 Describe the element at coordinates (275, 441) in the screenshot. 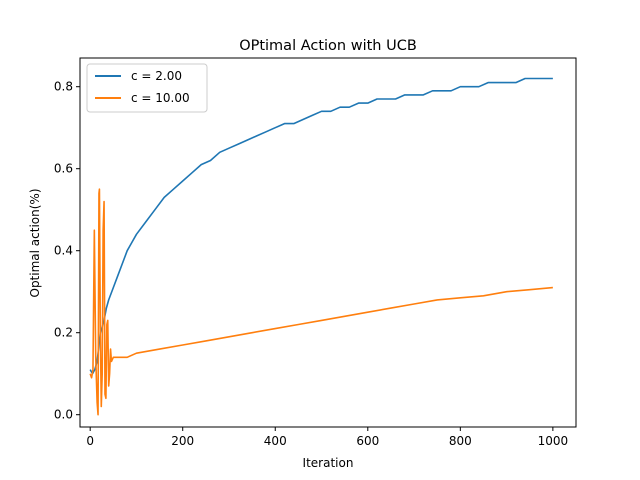

I see `x-tick-label: 400` at that location.